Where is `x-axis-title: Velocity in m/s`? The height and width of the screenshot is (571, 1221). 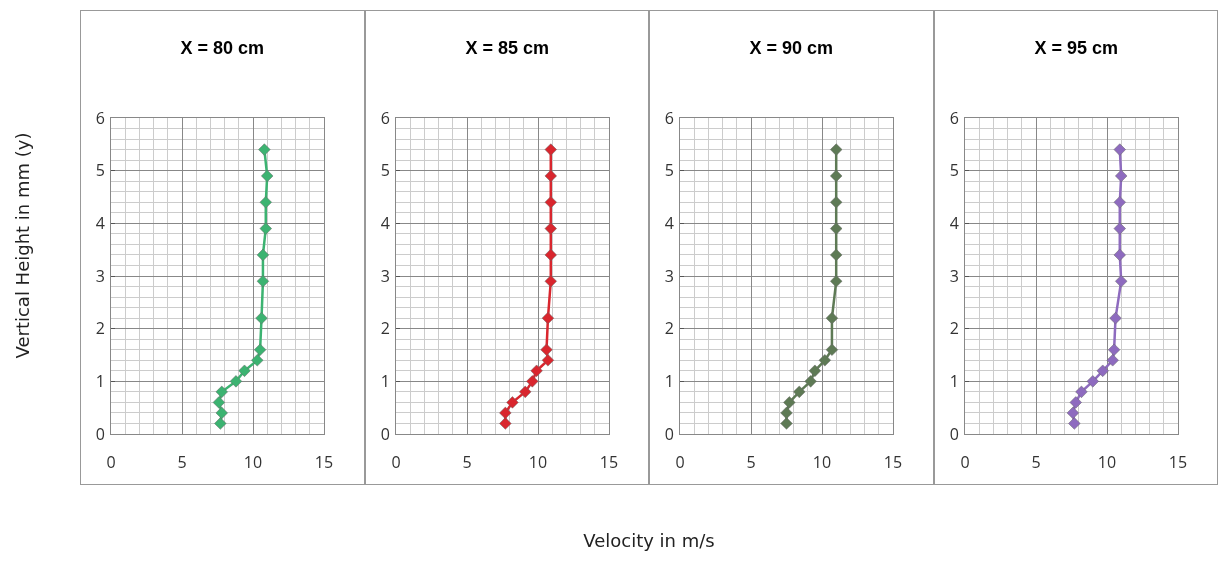 x-axis-title: Velocity in m/s is located at coordinates (649, 540).